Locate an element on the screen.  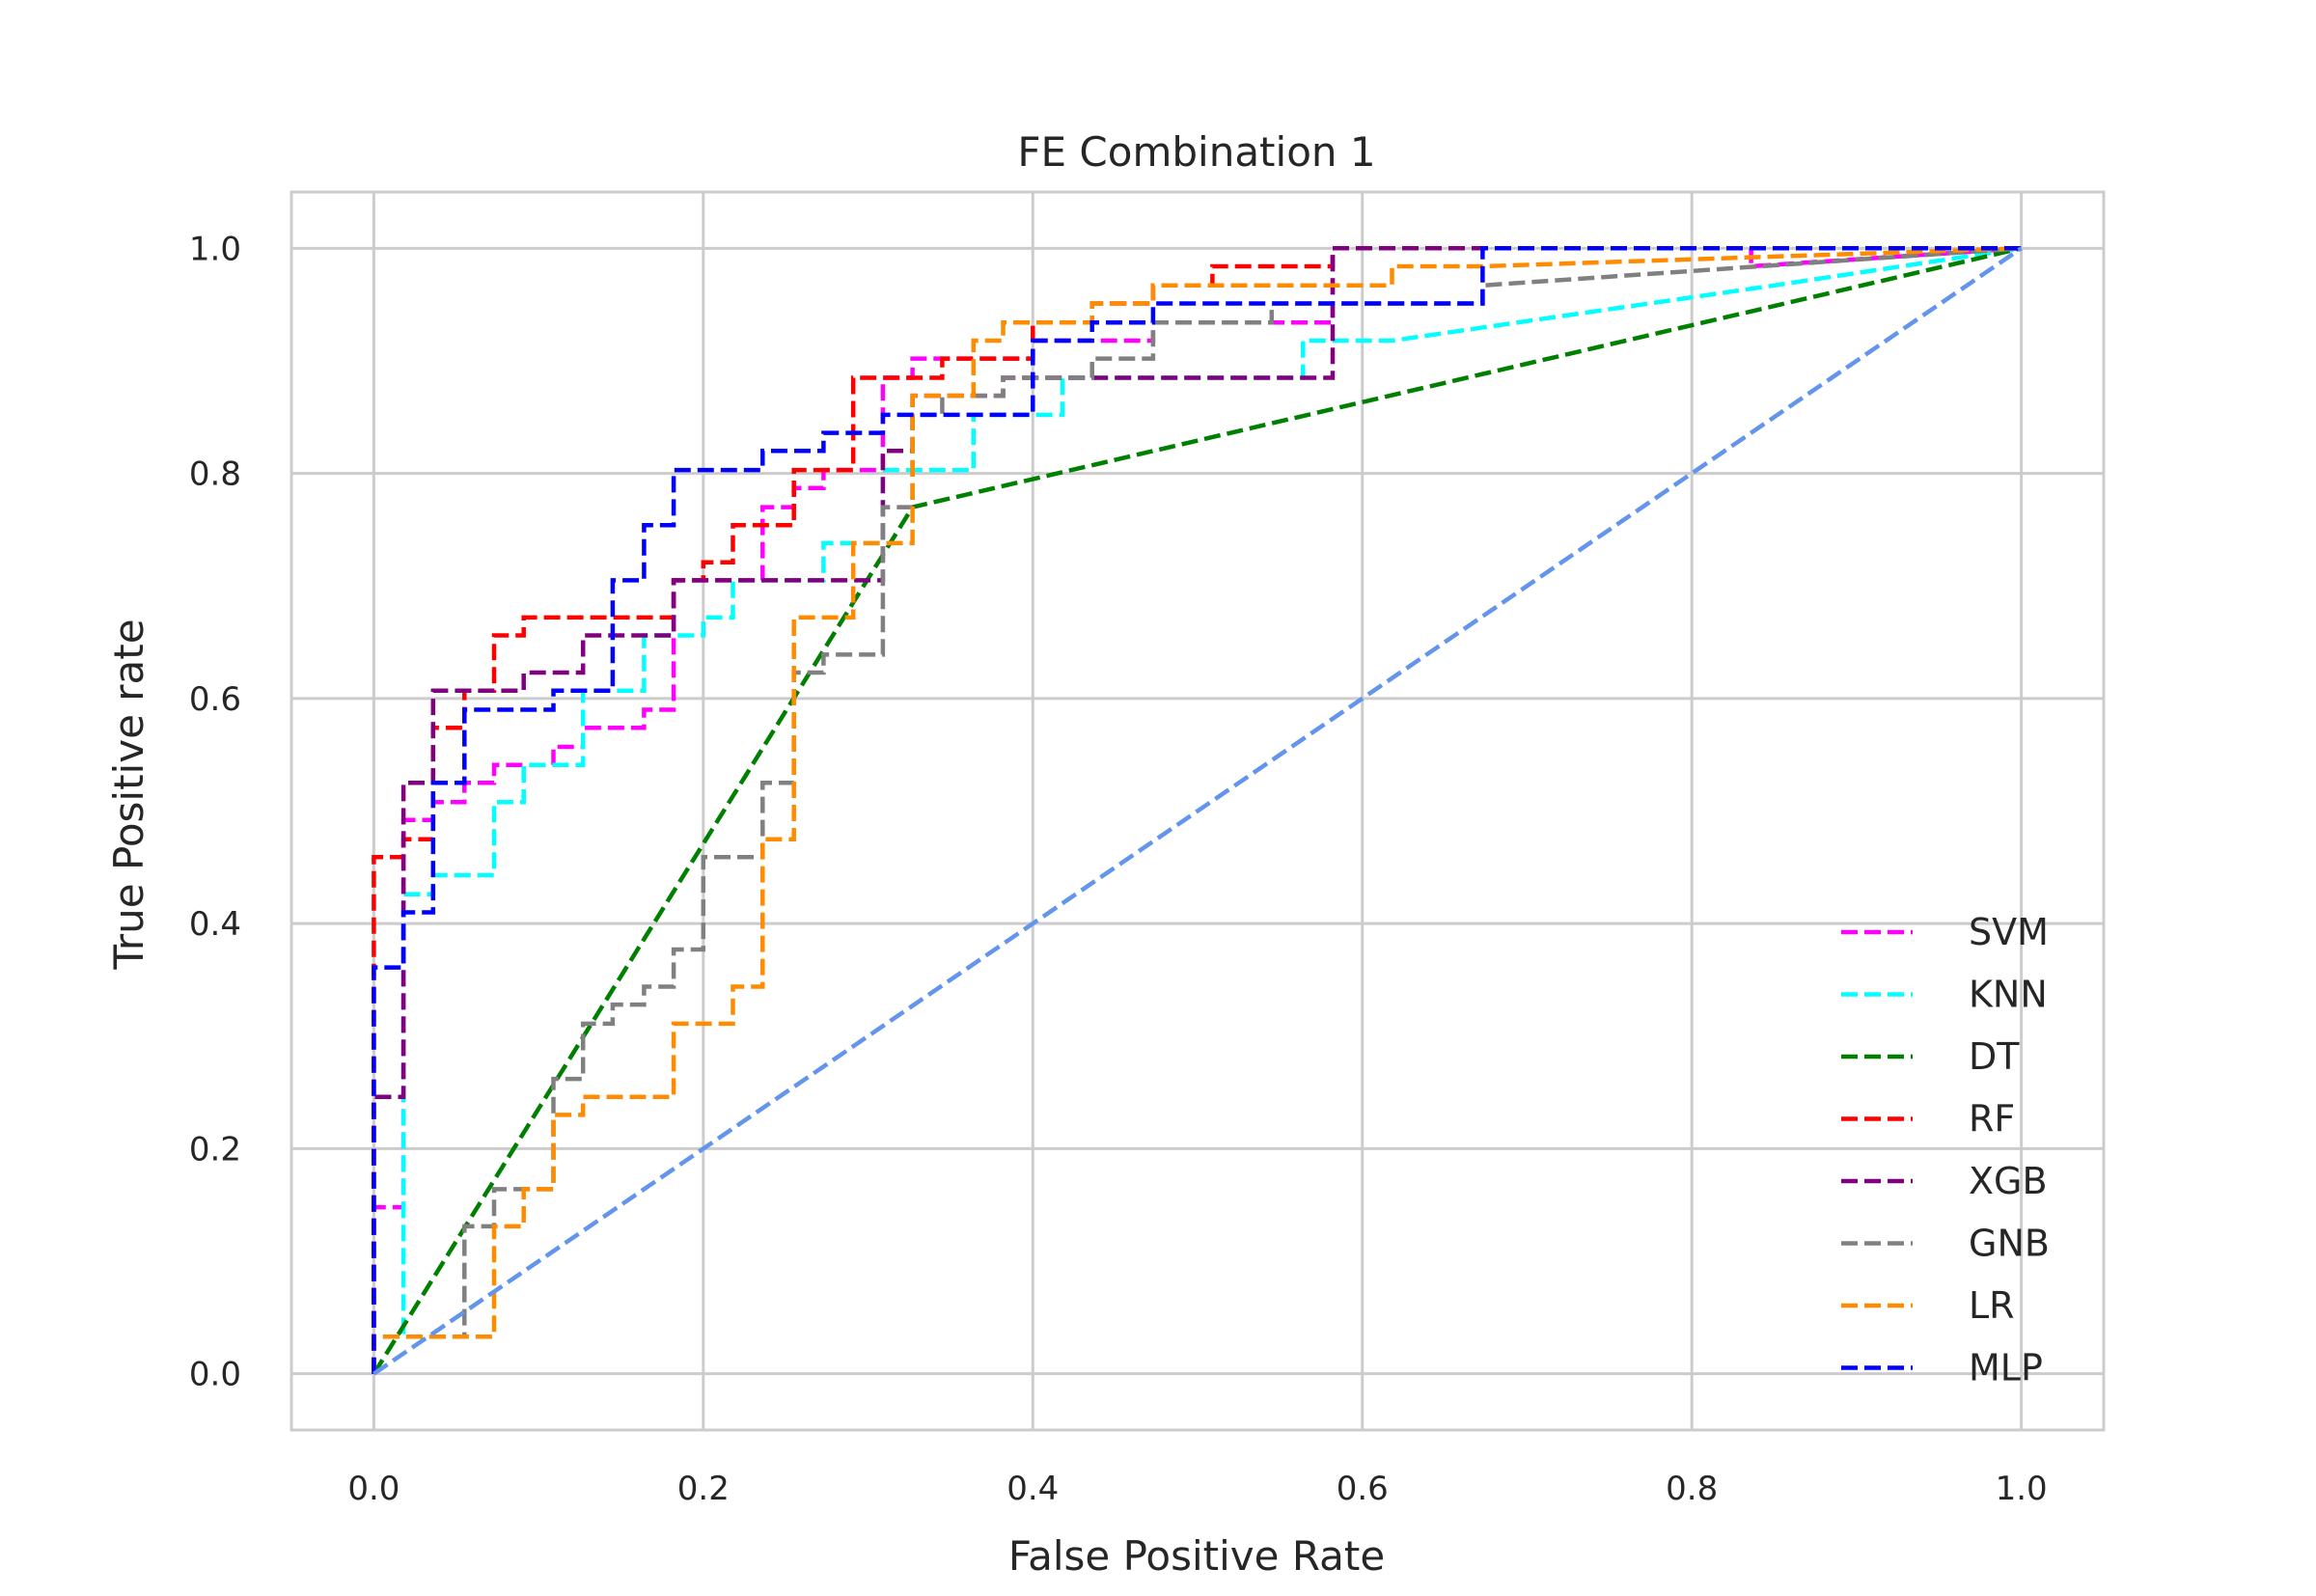
legend-label-gnb: GNB is located at coordinates (2009, 1244).